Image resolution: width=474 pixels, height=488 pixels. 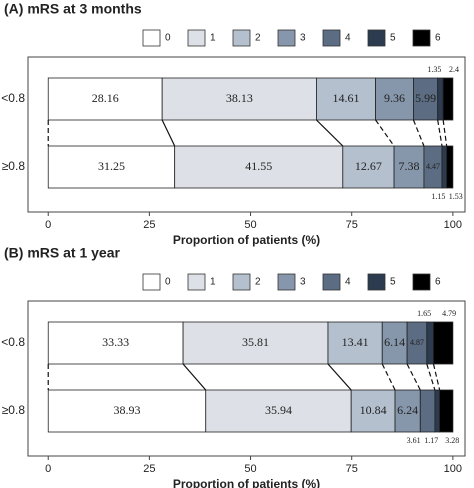 I want to click on value-label: 33.33, so click(x=115, y=342).